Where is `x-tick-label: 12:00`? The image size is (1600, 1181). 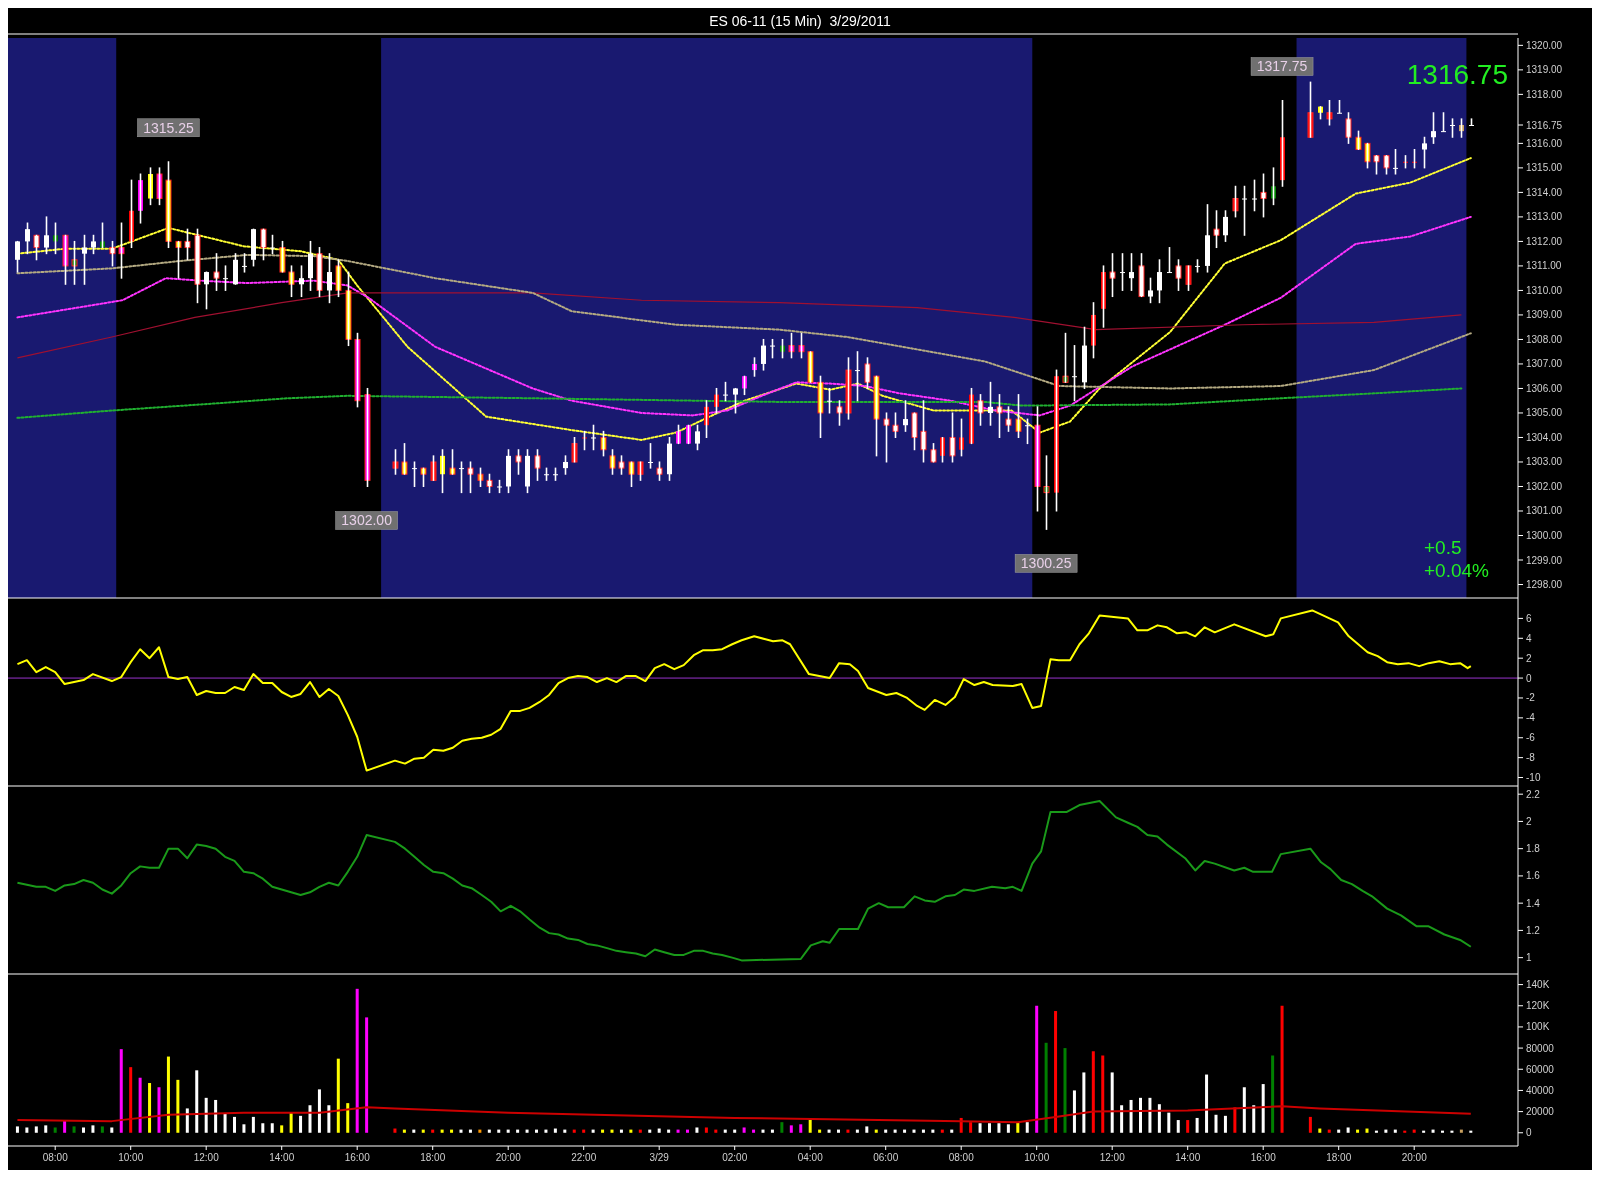
x-tick-label: 12:00 is located at coordinates (206, 1157).